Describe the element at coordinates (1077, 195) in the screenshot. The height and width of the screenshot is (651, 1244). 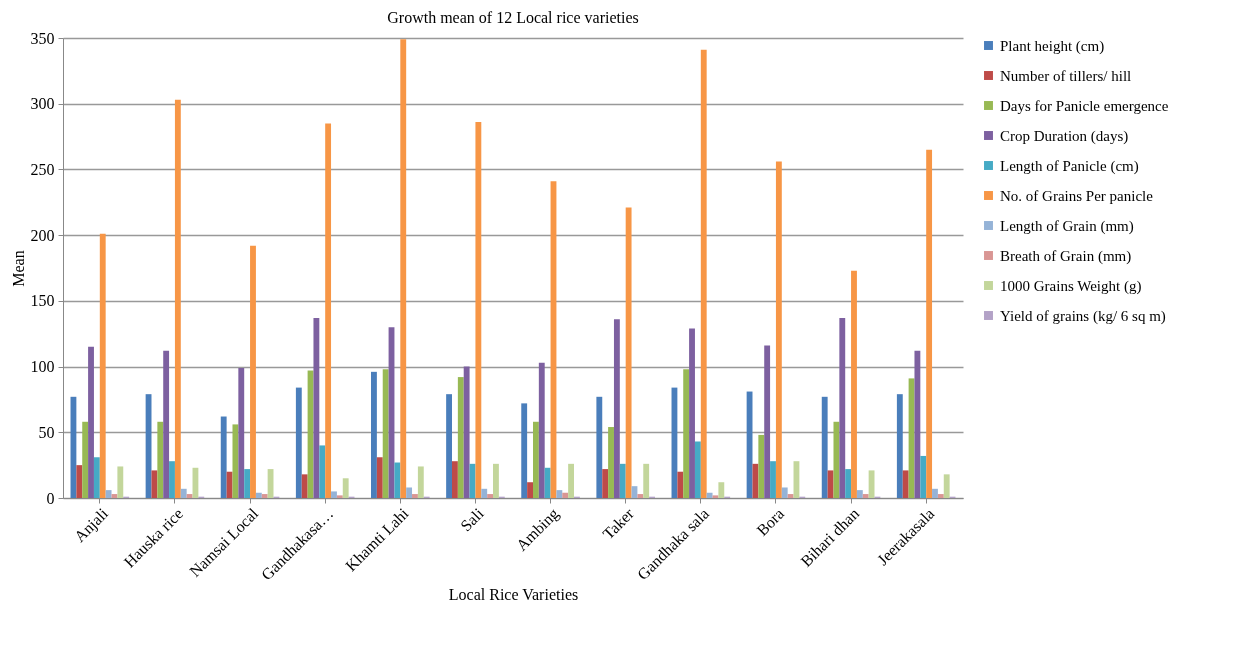
I see `legend-label: No. of Grains Per panicle` at that location.